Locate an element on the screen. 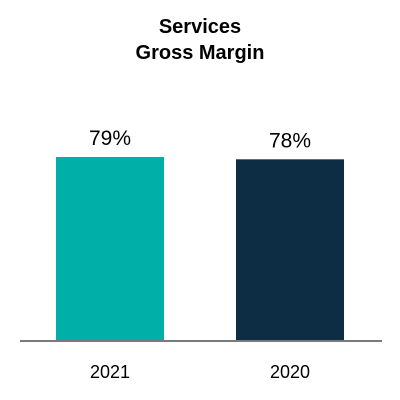 The height and width of the screenshot is (400, 400). chart-title-line-2: Gross Margin is located at coordinates (200, 53).